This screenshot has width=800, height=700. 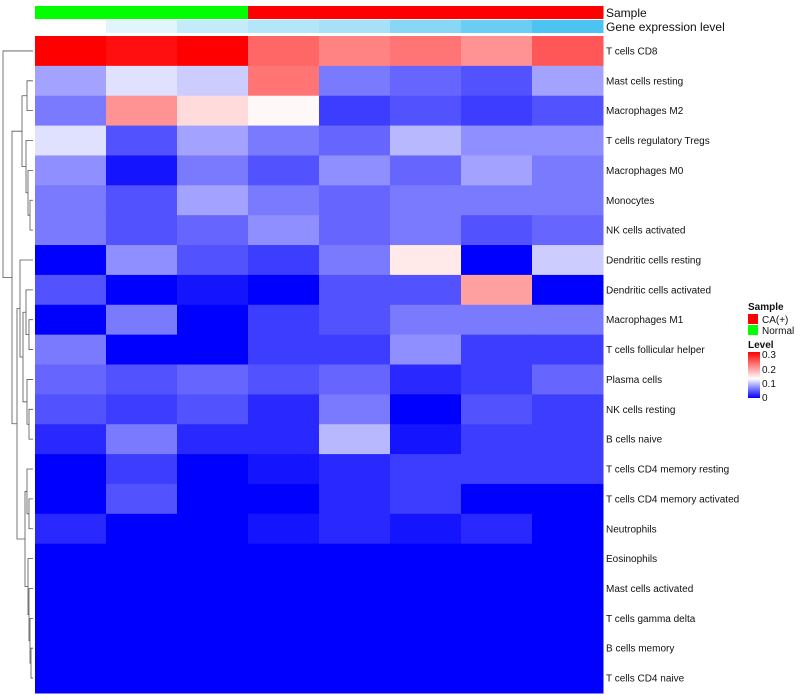 What do you see at coordinates (645, 171) in the screenshot?
I see `row-label: Macrophages M0` at bounding box center [645, 171].